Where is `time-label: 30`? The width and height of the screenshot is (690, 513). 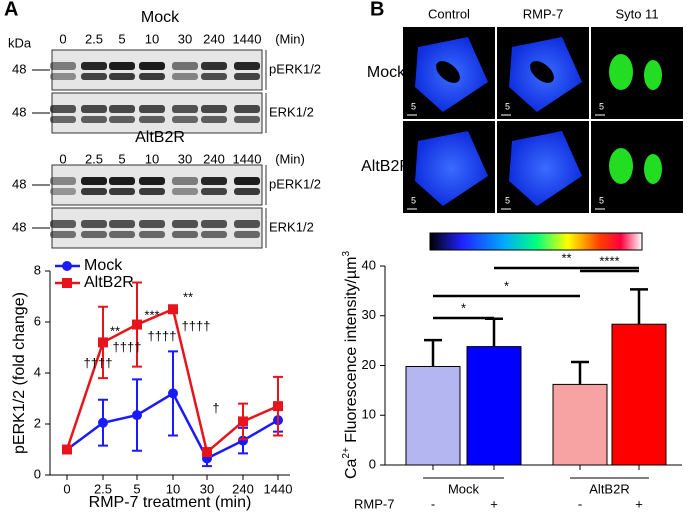 time-label: 30 is located at coordinates (185, 158).